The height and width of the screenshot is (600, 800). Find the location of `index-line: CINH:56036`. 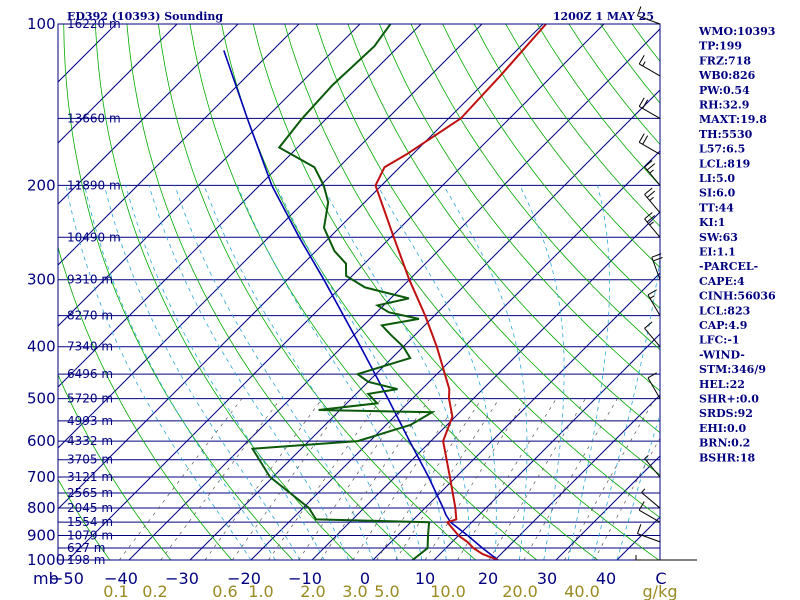

index-line: CINH:56036 is located at coordinates (737, 296).